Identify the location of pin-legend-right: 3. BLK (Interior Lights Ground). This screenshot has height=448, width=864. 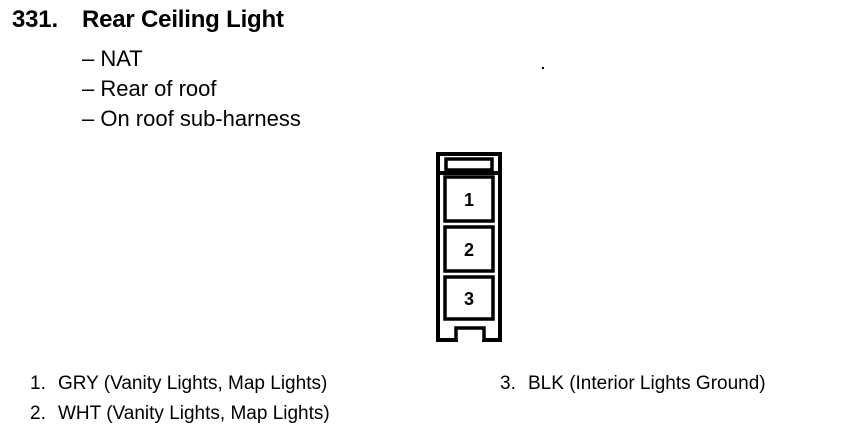
(633, 384).